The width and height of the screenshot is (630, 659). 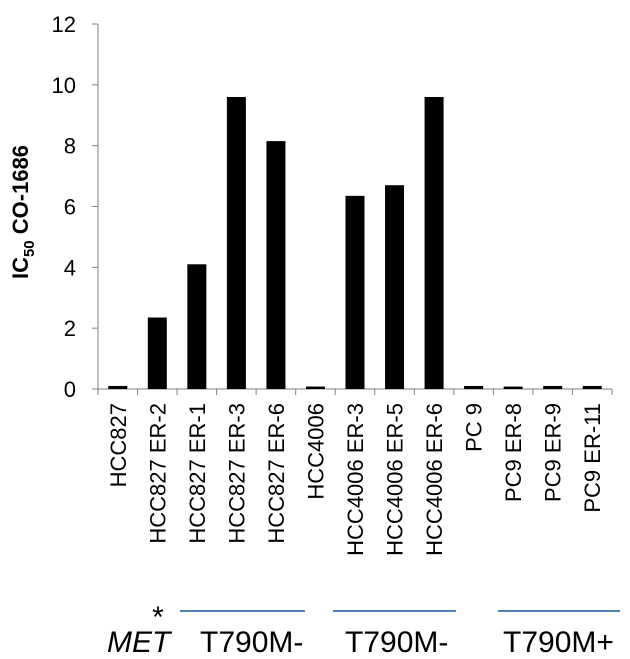 What do you see at coordinates (395, 479) in the screenshot?
I see `x-tick-label: HCC4006 ER-5` at bounding box center [395, 479].